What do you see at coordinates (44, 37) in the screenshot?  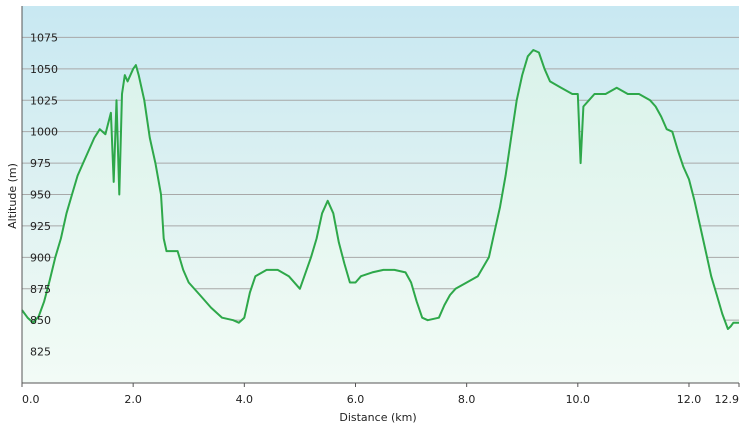 I see `y-tick-label: 1075` at bounding box center [44, 37].